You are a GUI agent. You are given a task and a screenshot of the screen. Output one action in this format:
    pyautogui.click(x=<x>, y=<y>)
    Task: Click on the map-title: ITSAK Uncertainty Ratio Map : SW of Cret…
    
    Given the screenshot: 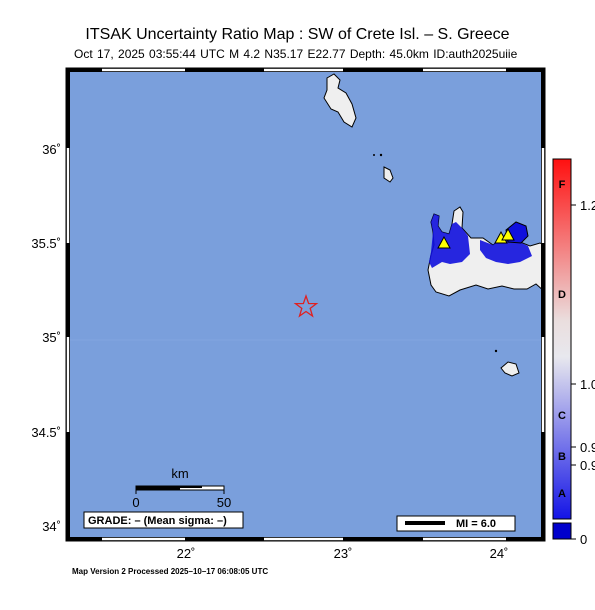 What is the action you would take?
    pyautogui.click(x=297, y=34)
    